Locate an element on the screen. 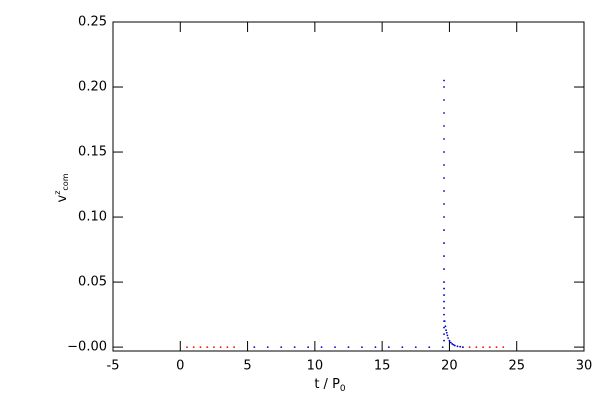  x-tick-label: 30 is located at coordinates (584, 366).